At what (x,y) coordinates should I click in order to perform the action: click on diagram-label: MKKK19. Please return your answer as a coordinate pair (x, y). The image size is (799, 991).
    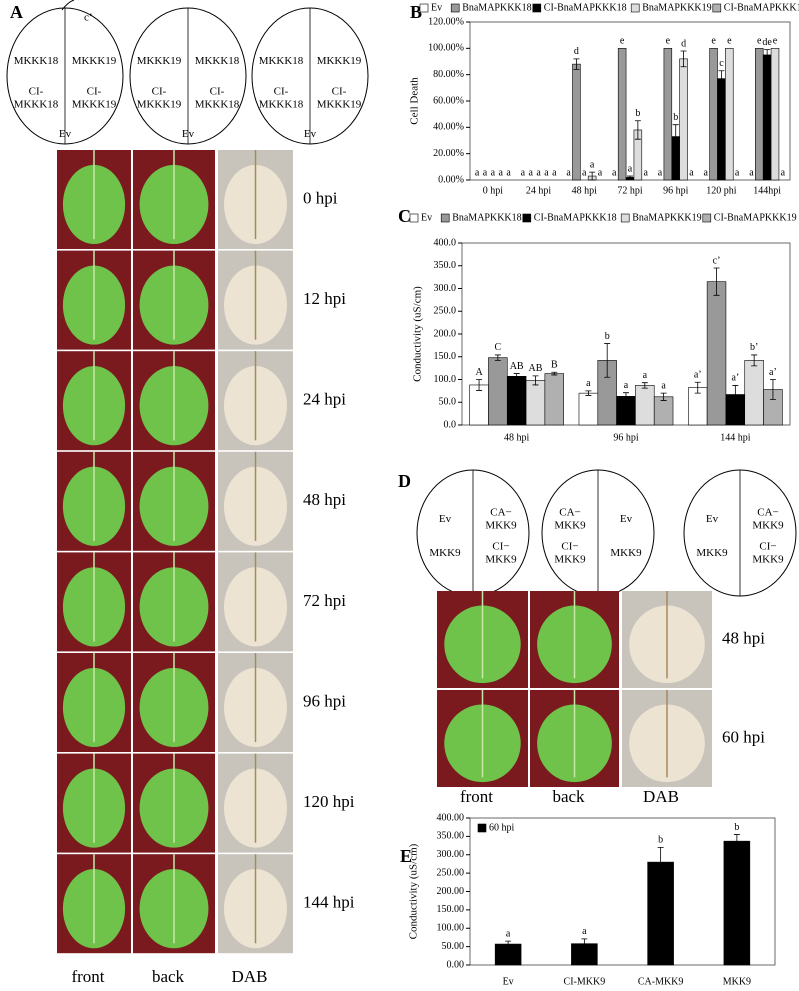
    Looking at the image, I should click on (94, 61).